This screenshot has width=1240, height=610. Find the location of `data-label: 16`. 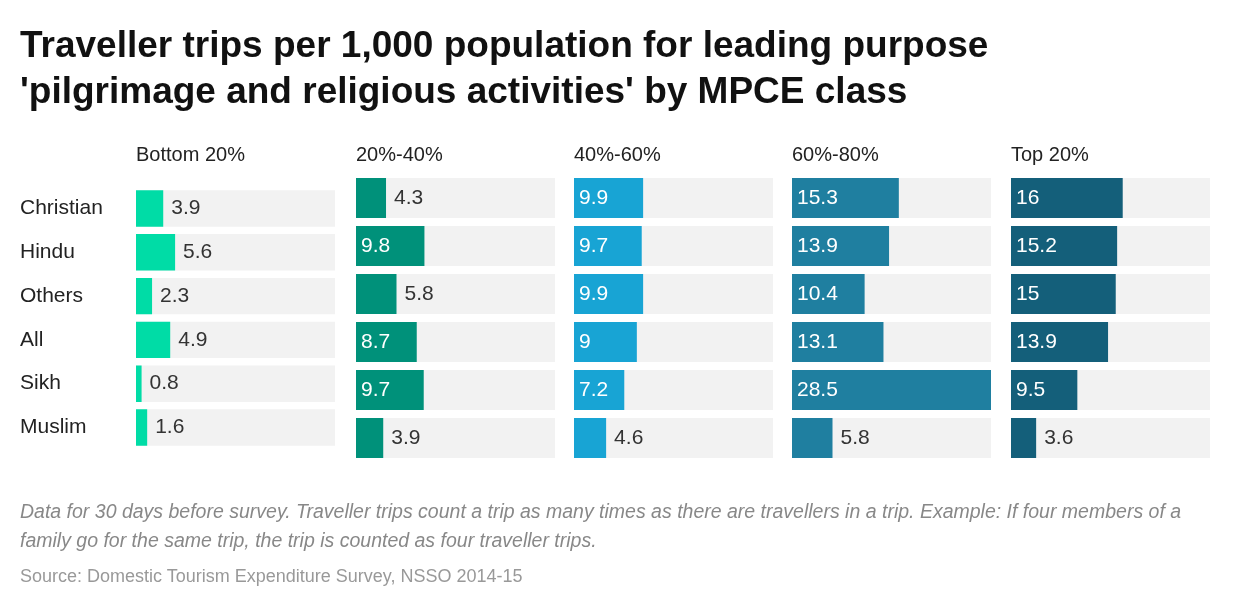

data-label: 16 is located at coordinates (1028, 196).